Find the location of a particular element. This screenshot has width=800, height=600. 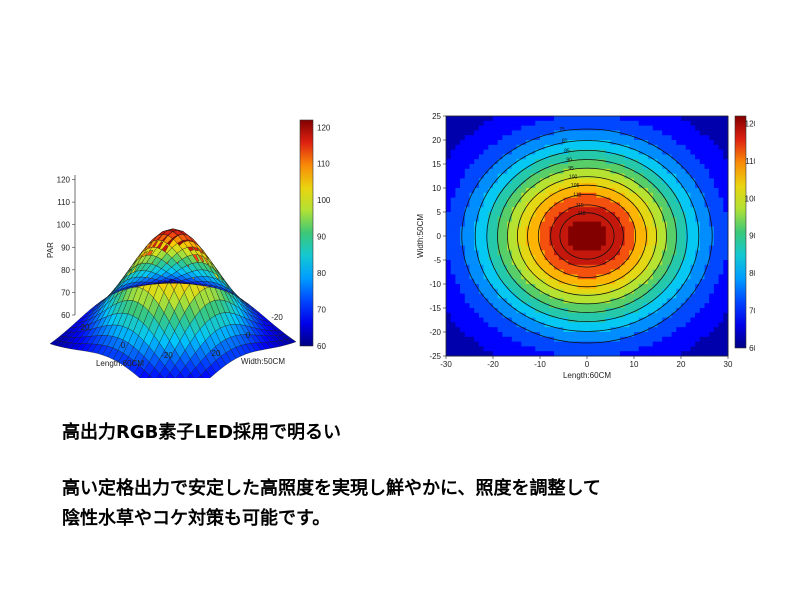

surface-mesh is located at coordinates (173, 303).